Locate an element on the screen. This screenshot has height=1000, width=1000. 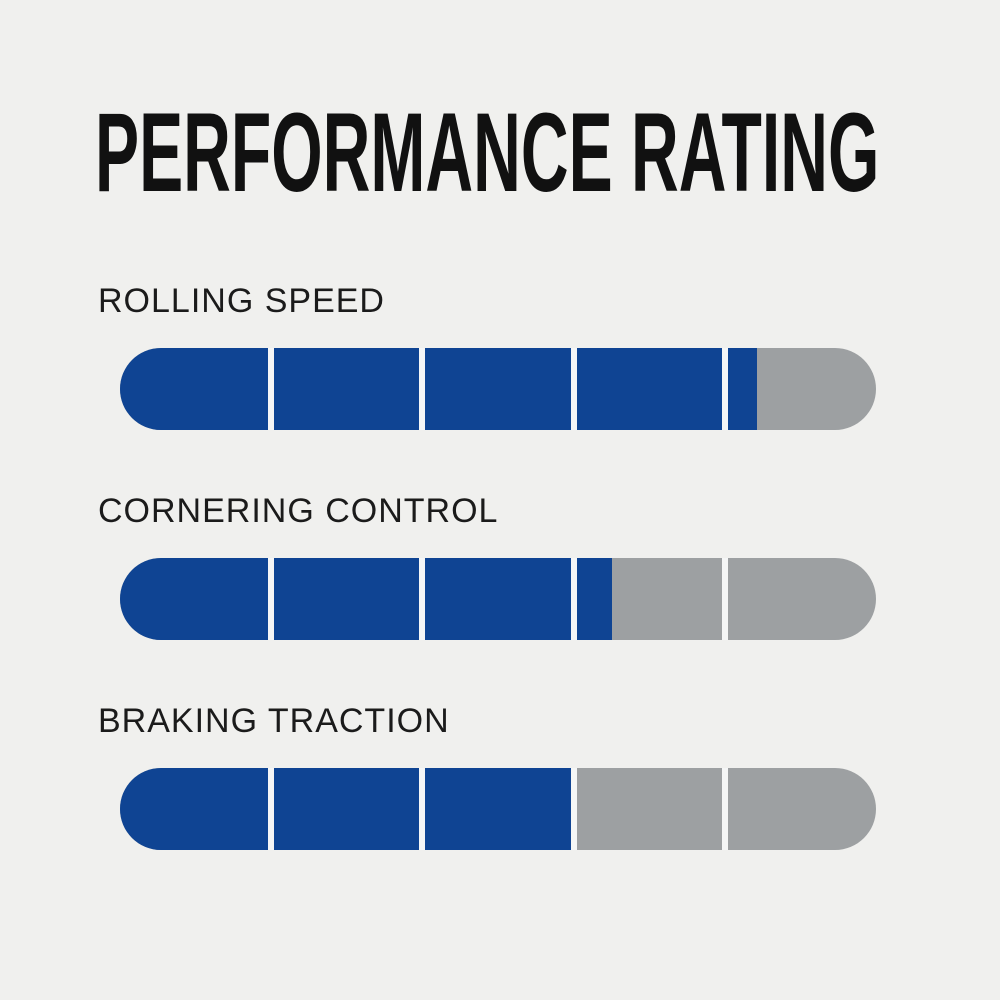
rating-label-cornering-control: CORNERING CONTROL is located at coordinates (298, 511).